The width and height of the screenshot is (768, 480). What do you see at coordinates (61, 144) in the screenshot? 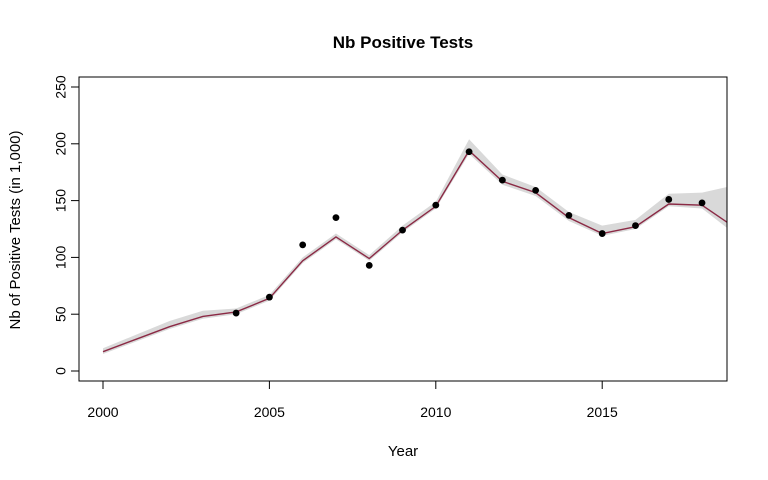
I see `y-tick-label: 200` at bounding box center [61, 144].